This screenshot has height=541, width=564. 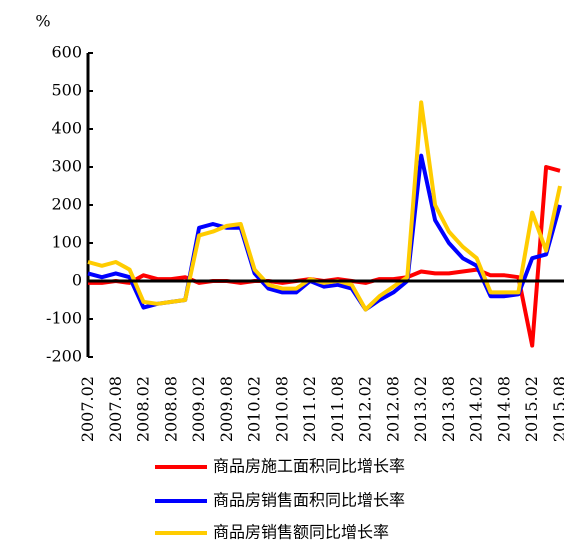 What do you see at coordinates (66, 242) in the screenshot?
I see `y-tick-label: 100` at bounding box center [66, 242].